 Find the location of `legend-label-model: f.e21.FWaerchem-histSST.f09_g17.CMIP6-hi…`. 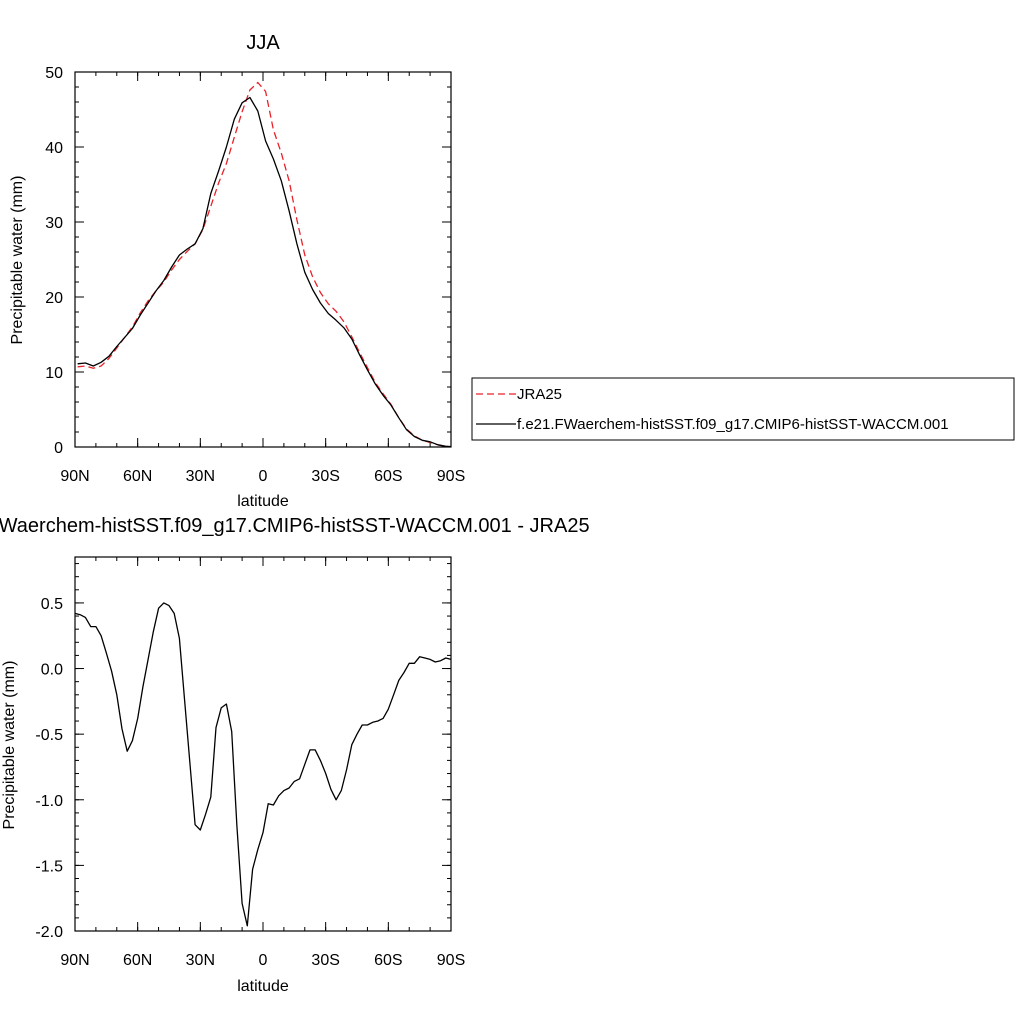

legend-label-model: f.e21.FWaerchem-histSST.f09_g17.CMIP6-hi… is located at coordinates (733, 424).